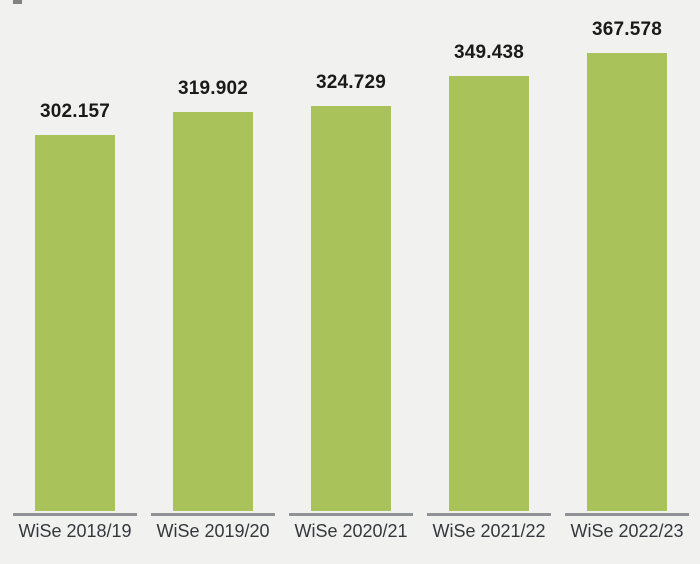 This screenshot has height=564, width=700. What do you see at coordinates (489, 531) in the screenshot?
I see `x-axis-label: WiSe 2021/22` at bounding box center [489, 531].